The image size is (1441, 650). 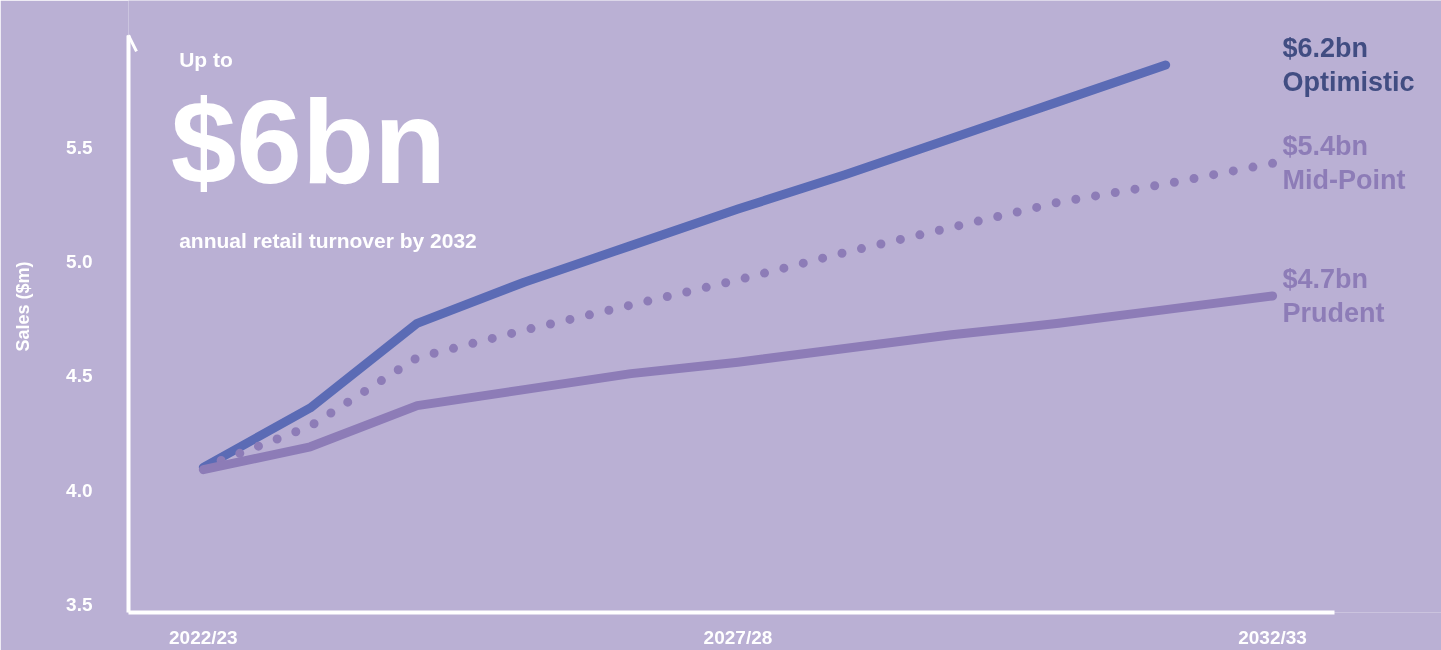 What do you see at coordinates (203, 637) in the screenshot?
I see `x-tick-label: 2022/23` at bounding box center [203, 637].